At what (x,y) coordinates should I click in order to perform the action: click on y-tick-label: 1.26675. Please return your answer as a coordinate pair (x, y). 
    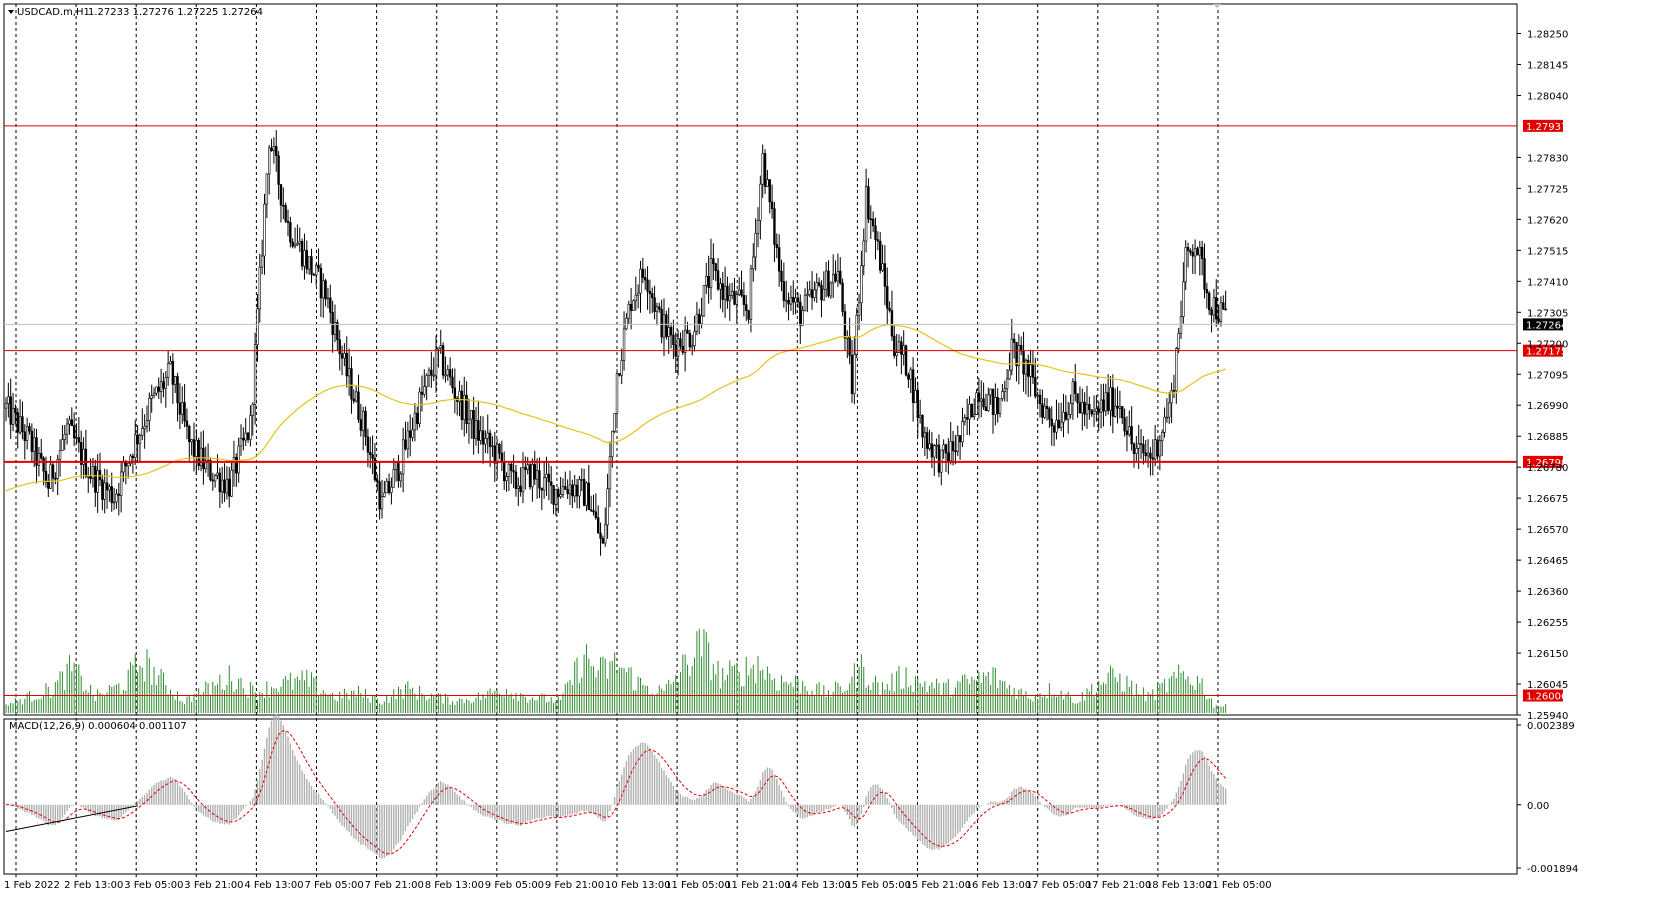
    Looking at the image, I should click on (1547, 499).